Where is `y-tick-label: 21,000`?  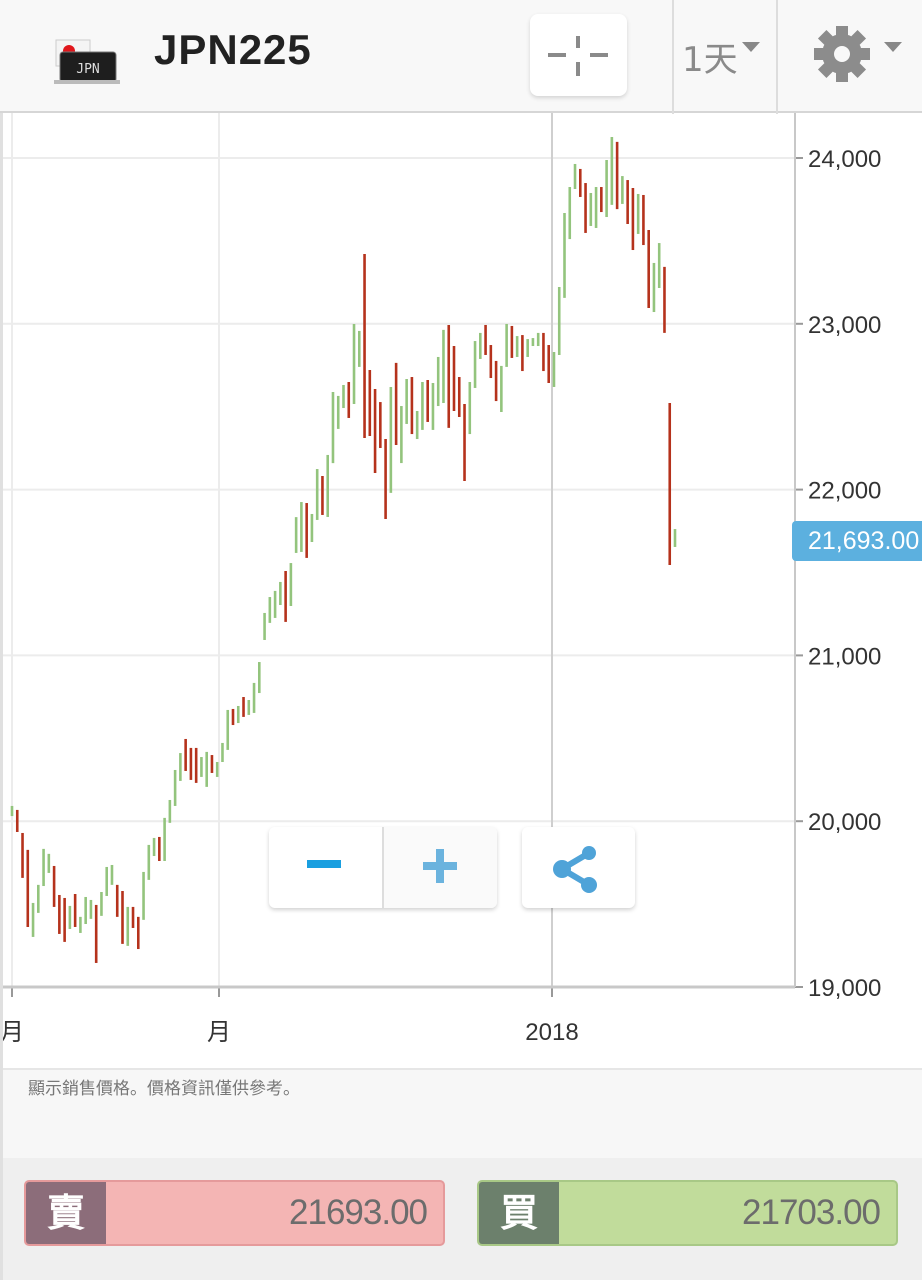
y-tick-label: 21,000 is located at coordinates (844, 656).